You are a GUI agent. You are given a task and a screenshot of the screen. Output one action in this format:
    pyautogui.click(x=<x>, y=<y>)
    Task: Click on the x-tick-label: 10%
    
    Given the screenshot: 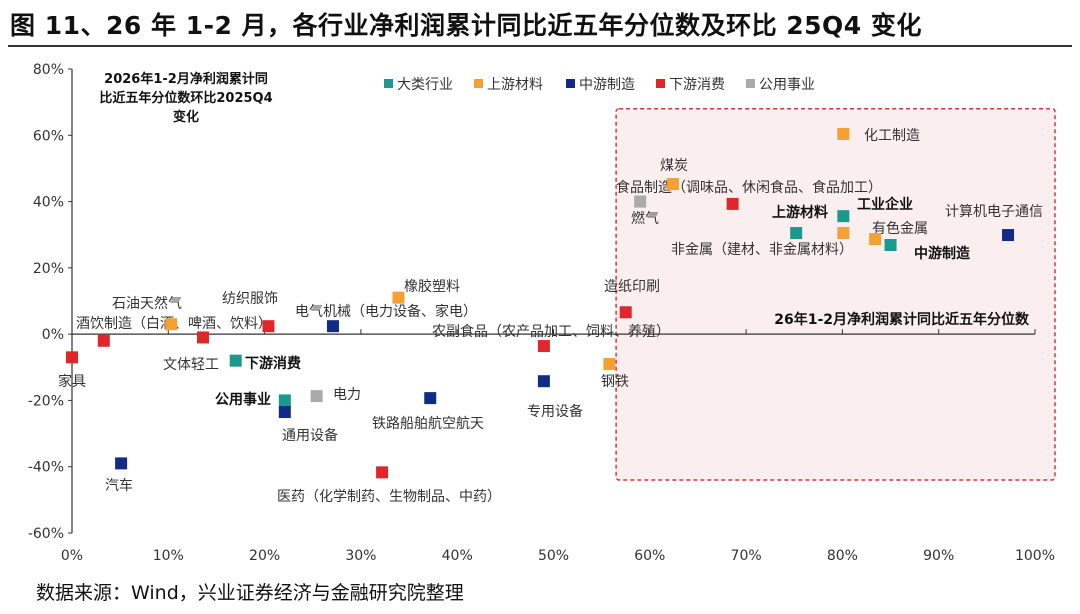 What is the action you would take?
    pyautogui.click(x=168, y=556)
    